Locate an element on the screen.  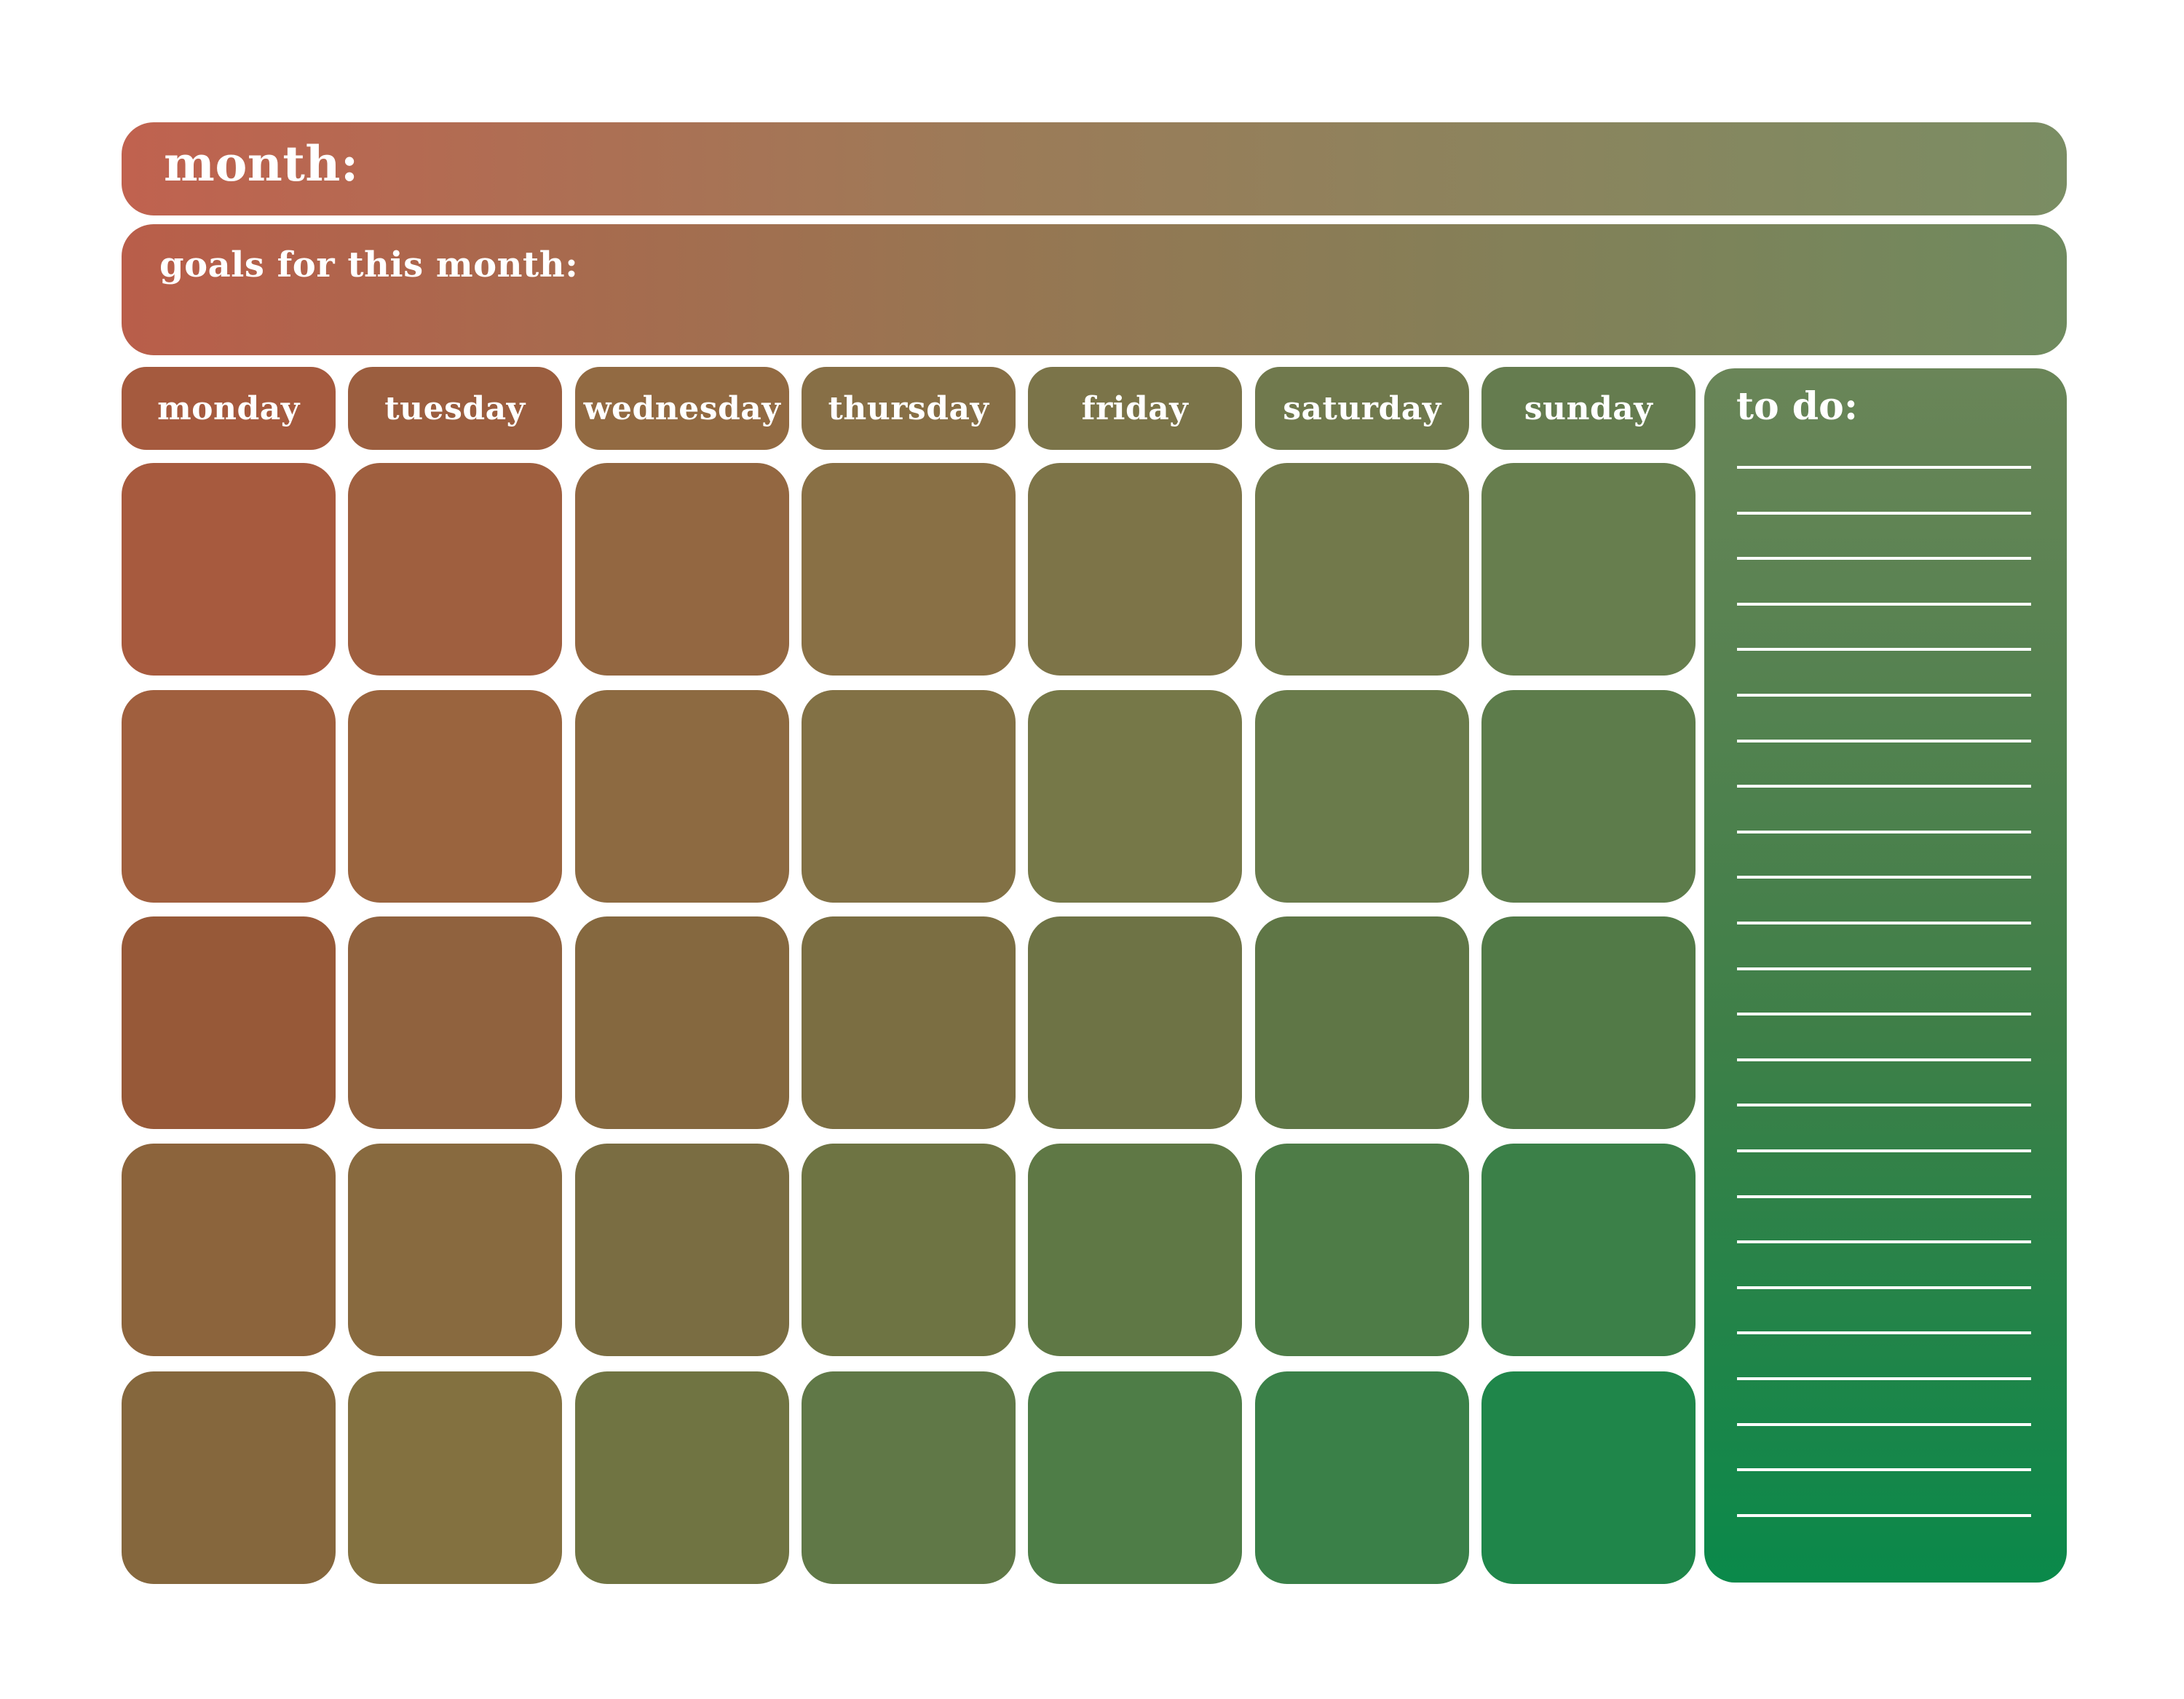
calendar-cell-r2-wednesday is located at coordinates (682, 796).